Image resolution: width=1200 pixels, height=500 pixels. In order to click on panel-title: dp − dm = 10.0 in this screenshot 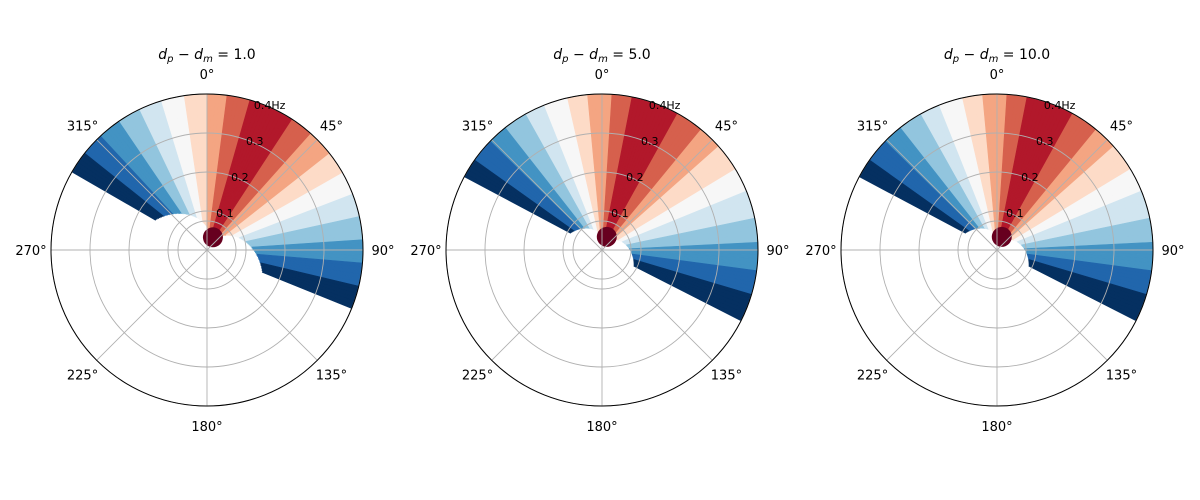, I will do `click(997, 56)`.